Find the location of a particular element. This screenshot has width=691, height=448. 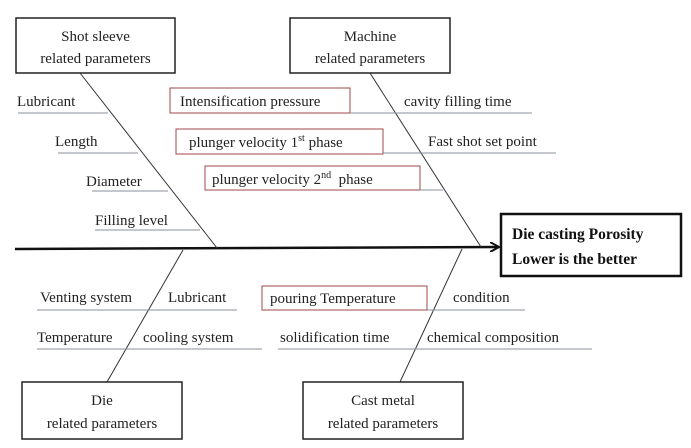

cause-lubricant: Lubricant is located at coordinates (46, 102).